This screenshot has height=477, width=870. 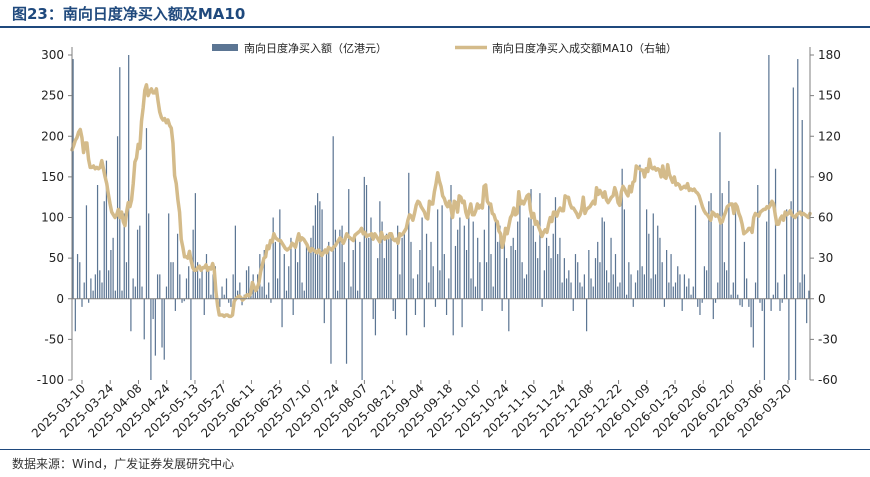 What do you see at coordinates (435, 449) in the screenshot?
I see `footer-divider` at bounding box center [435, 449].